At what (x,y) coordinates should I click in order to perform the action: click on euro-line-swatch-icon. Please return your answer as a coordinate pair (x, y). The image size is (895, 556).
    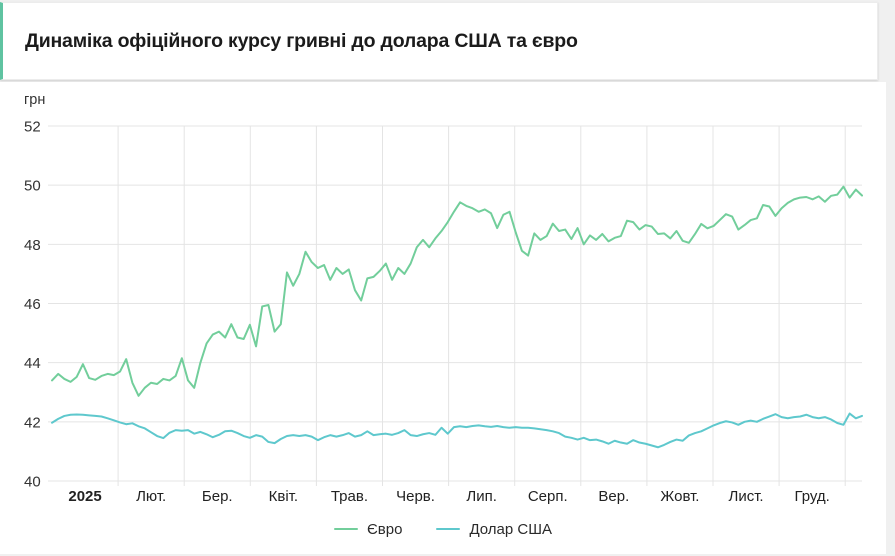
    Looking at the image, I should click on (346, 529).